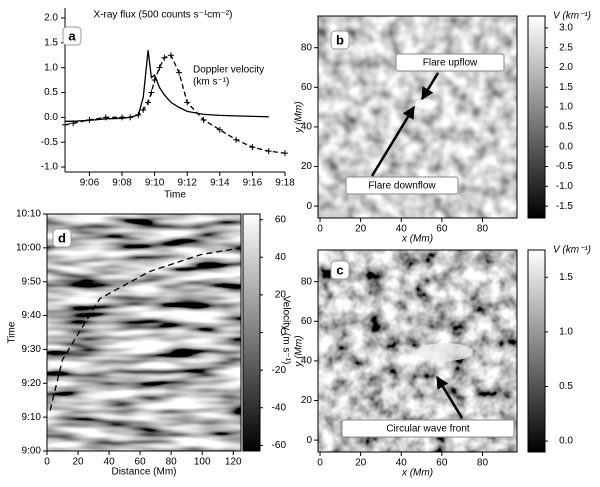 The height and width of the screenshot is (487, 600). I want to click on y-tick-label: 9:20, so click(32, 383).